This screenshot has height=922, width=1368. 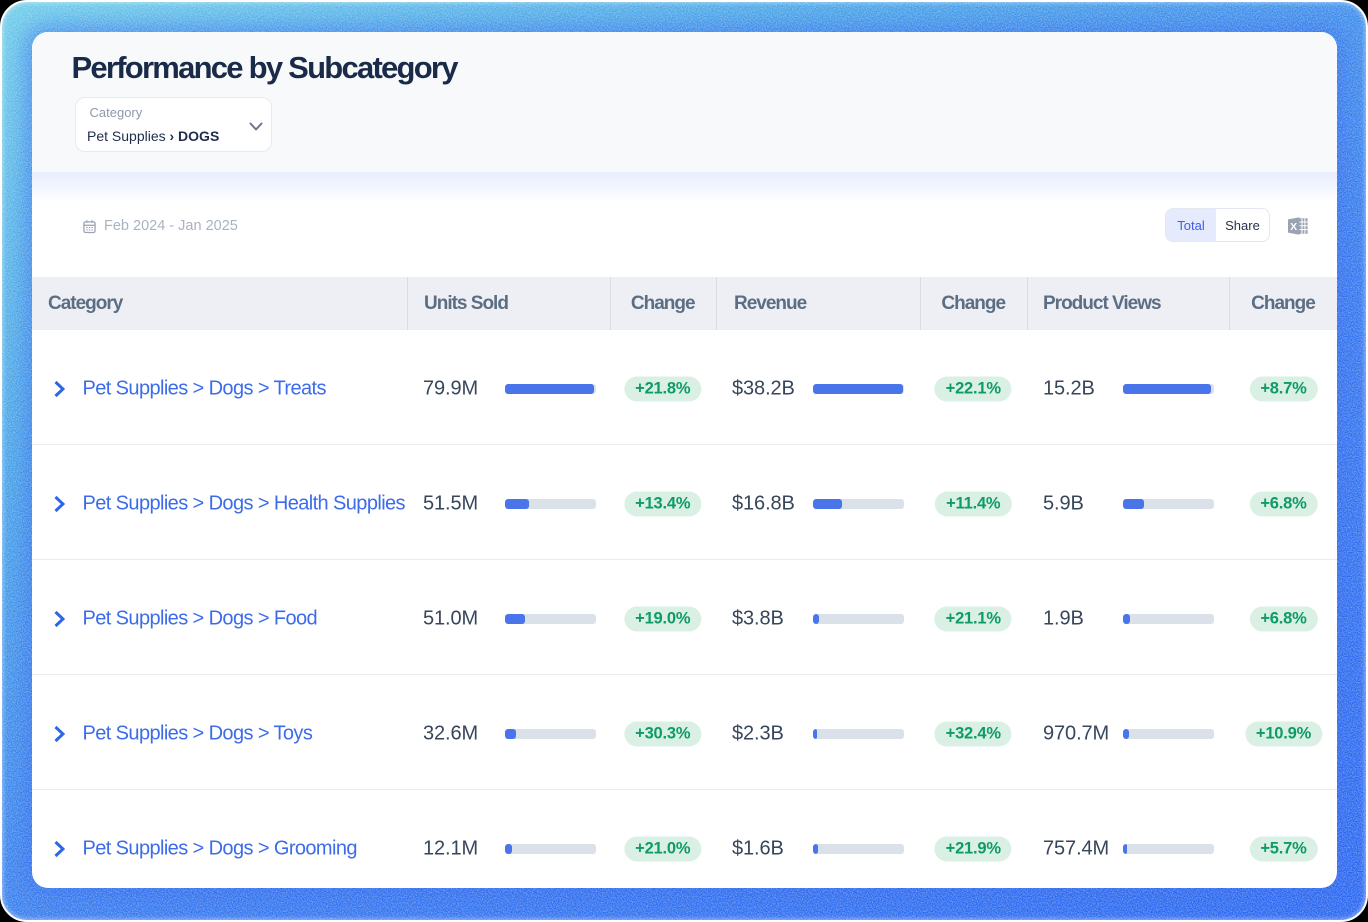 What do you see at coordinates (1293, 227) in the screenshot?
I see `svg-text: X` at bounding box center [1293, 227].